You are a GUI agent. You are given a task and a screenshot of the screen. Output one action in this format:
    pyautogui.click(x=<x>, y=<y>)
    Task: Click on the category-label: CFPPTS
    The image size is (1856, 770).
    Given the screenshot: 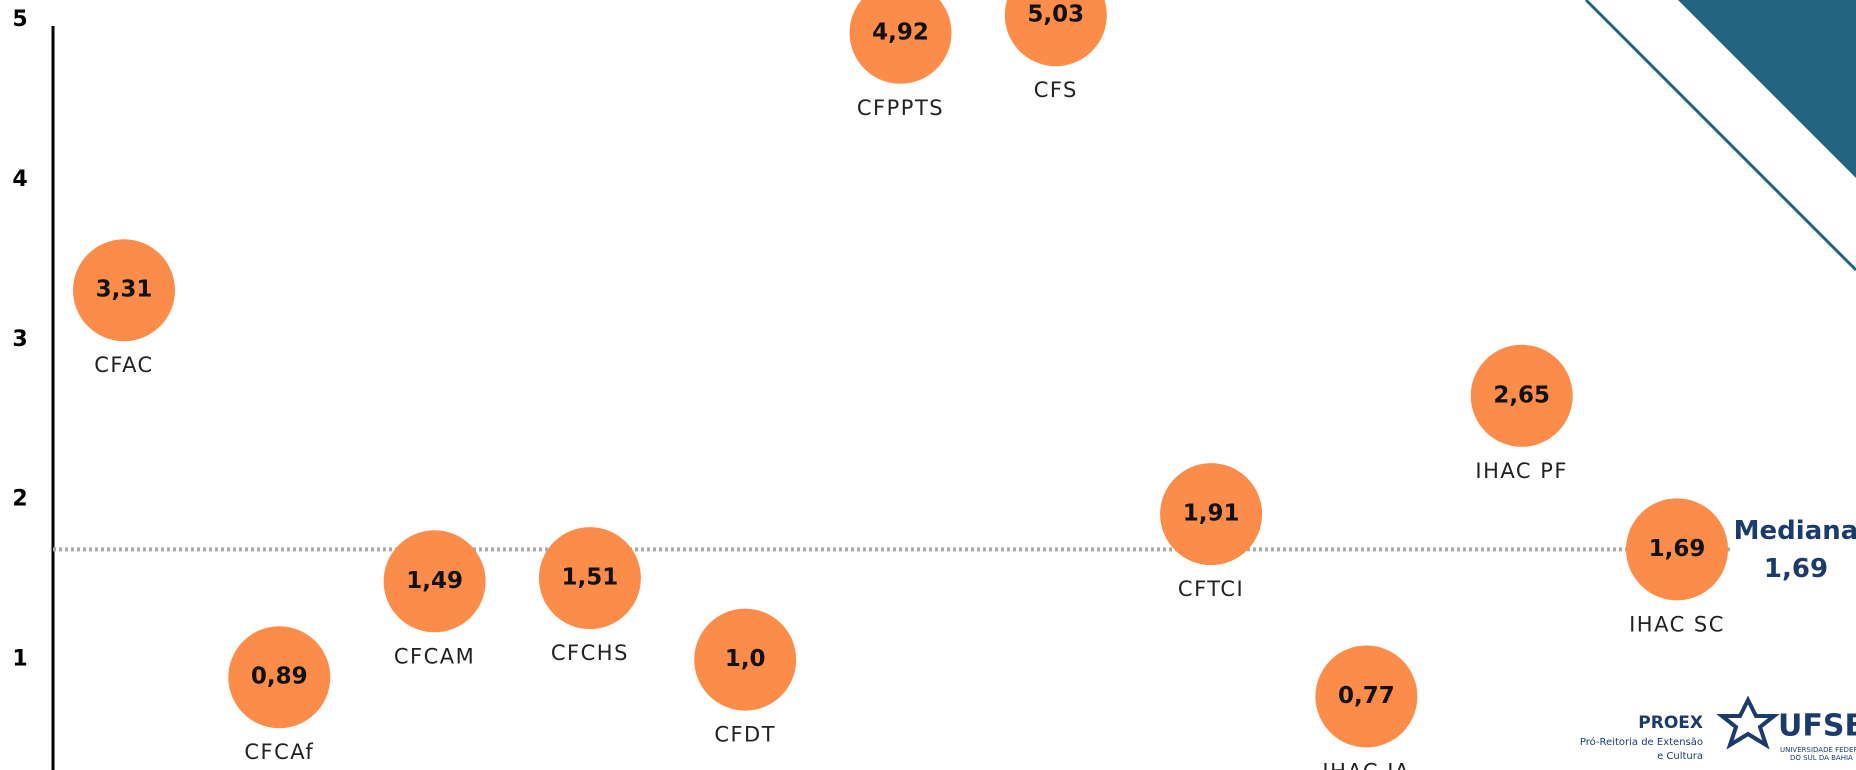 What is the action you would take?
    pyautogui.click(x=900, y=108)
    